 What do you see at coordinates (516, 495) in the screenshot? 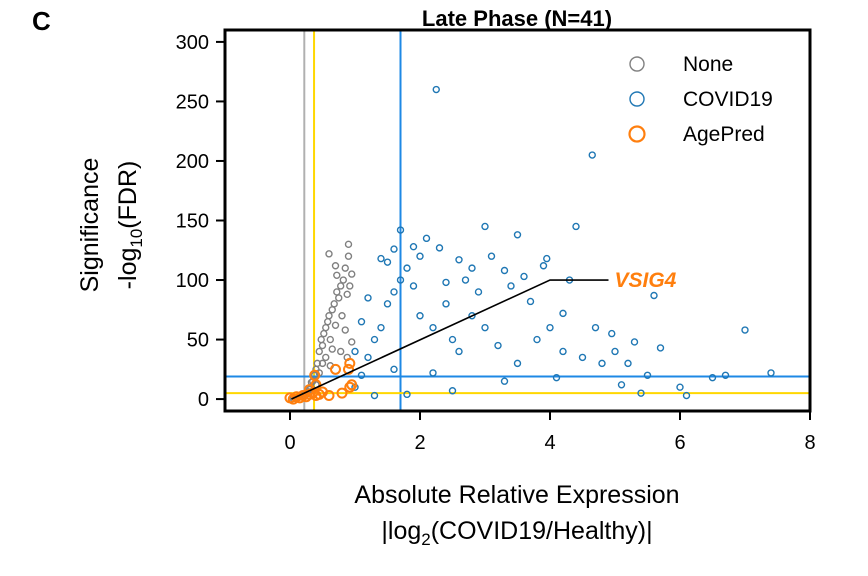
I see `x-axis-label-line1: Absolute Relative Expression` at bounding box center [516, 495].